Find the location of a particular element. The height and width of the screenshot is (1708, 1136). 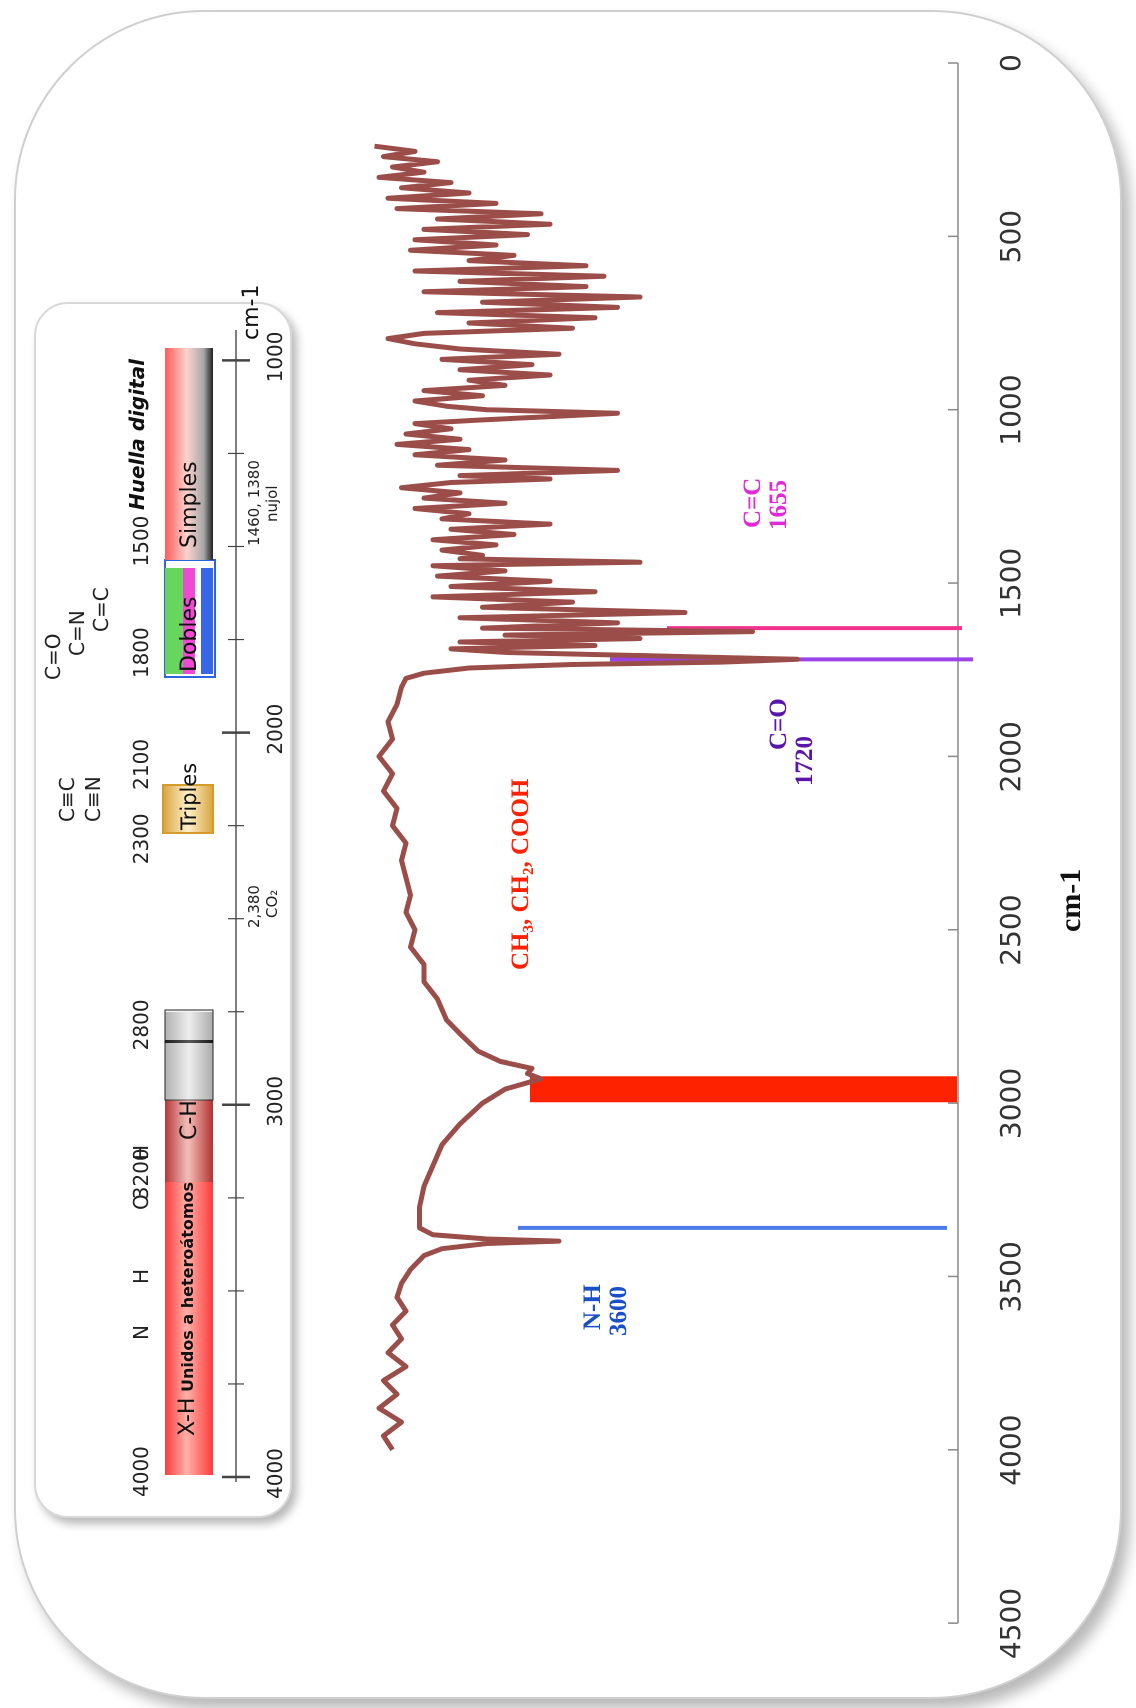

ref-group-cn-triple: C≡N is located at coordinates (93, 799).